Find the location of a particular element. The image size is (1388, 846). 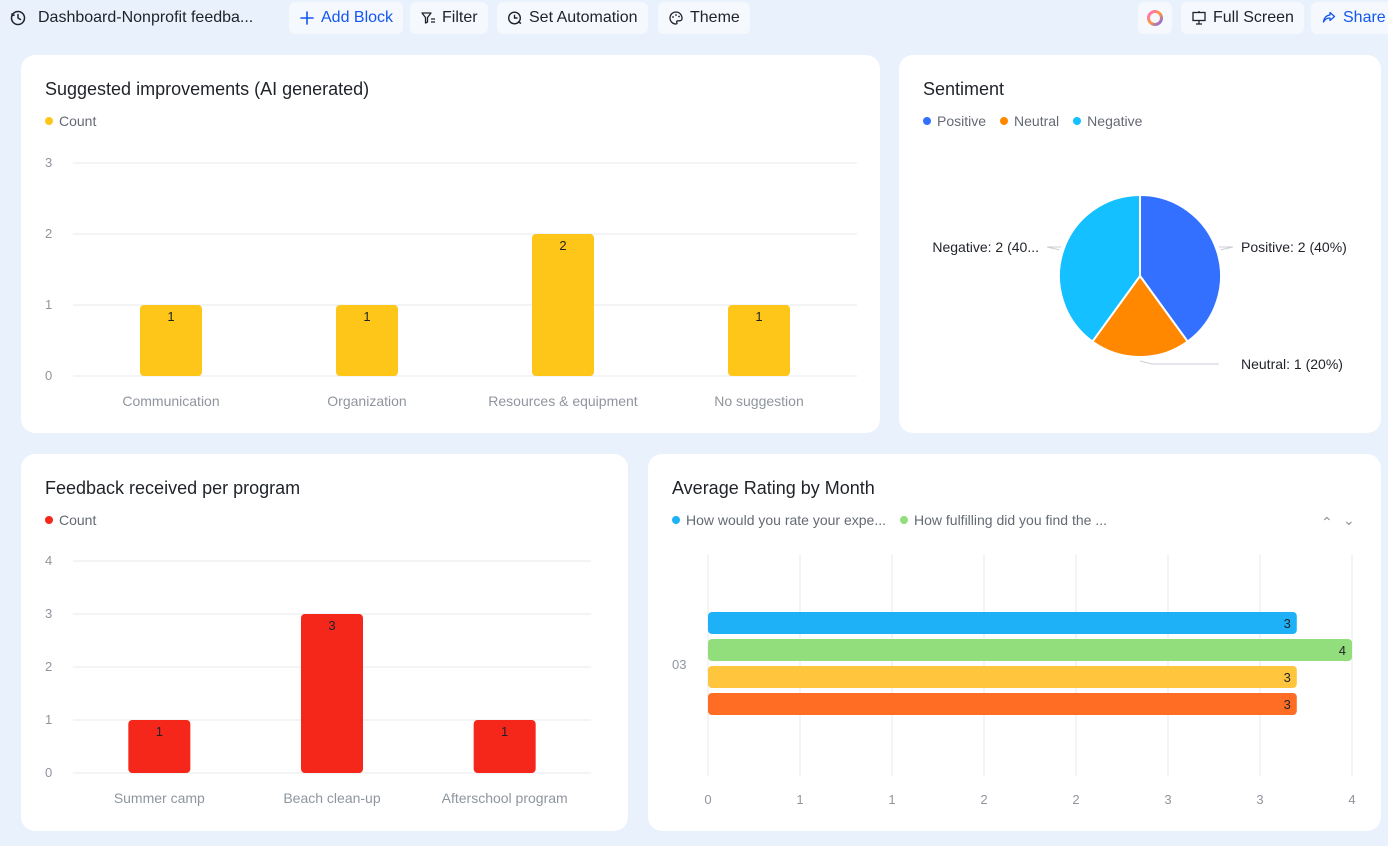

pie-slice-label: Positive: 2 (40%) is located at coordinates (1294, 247).